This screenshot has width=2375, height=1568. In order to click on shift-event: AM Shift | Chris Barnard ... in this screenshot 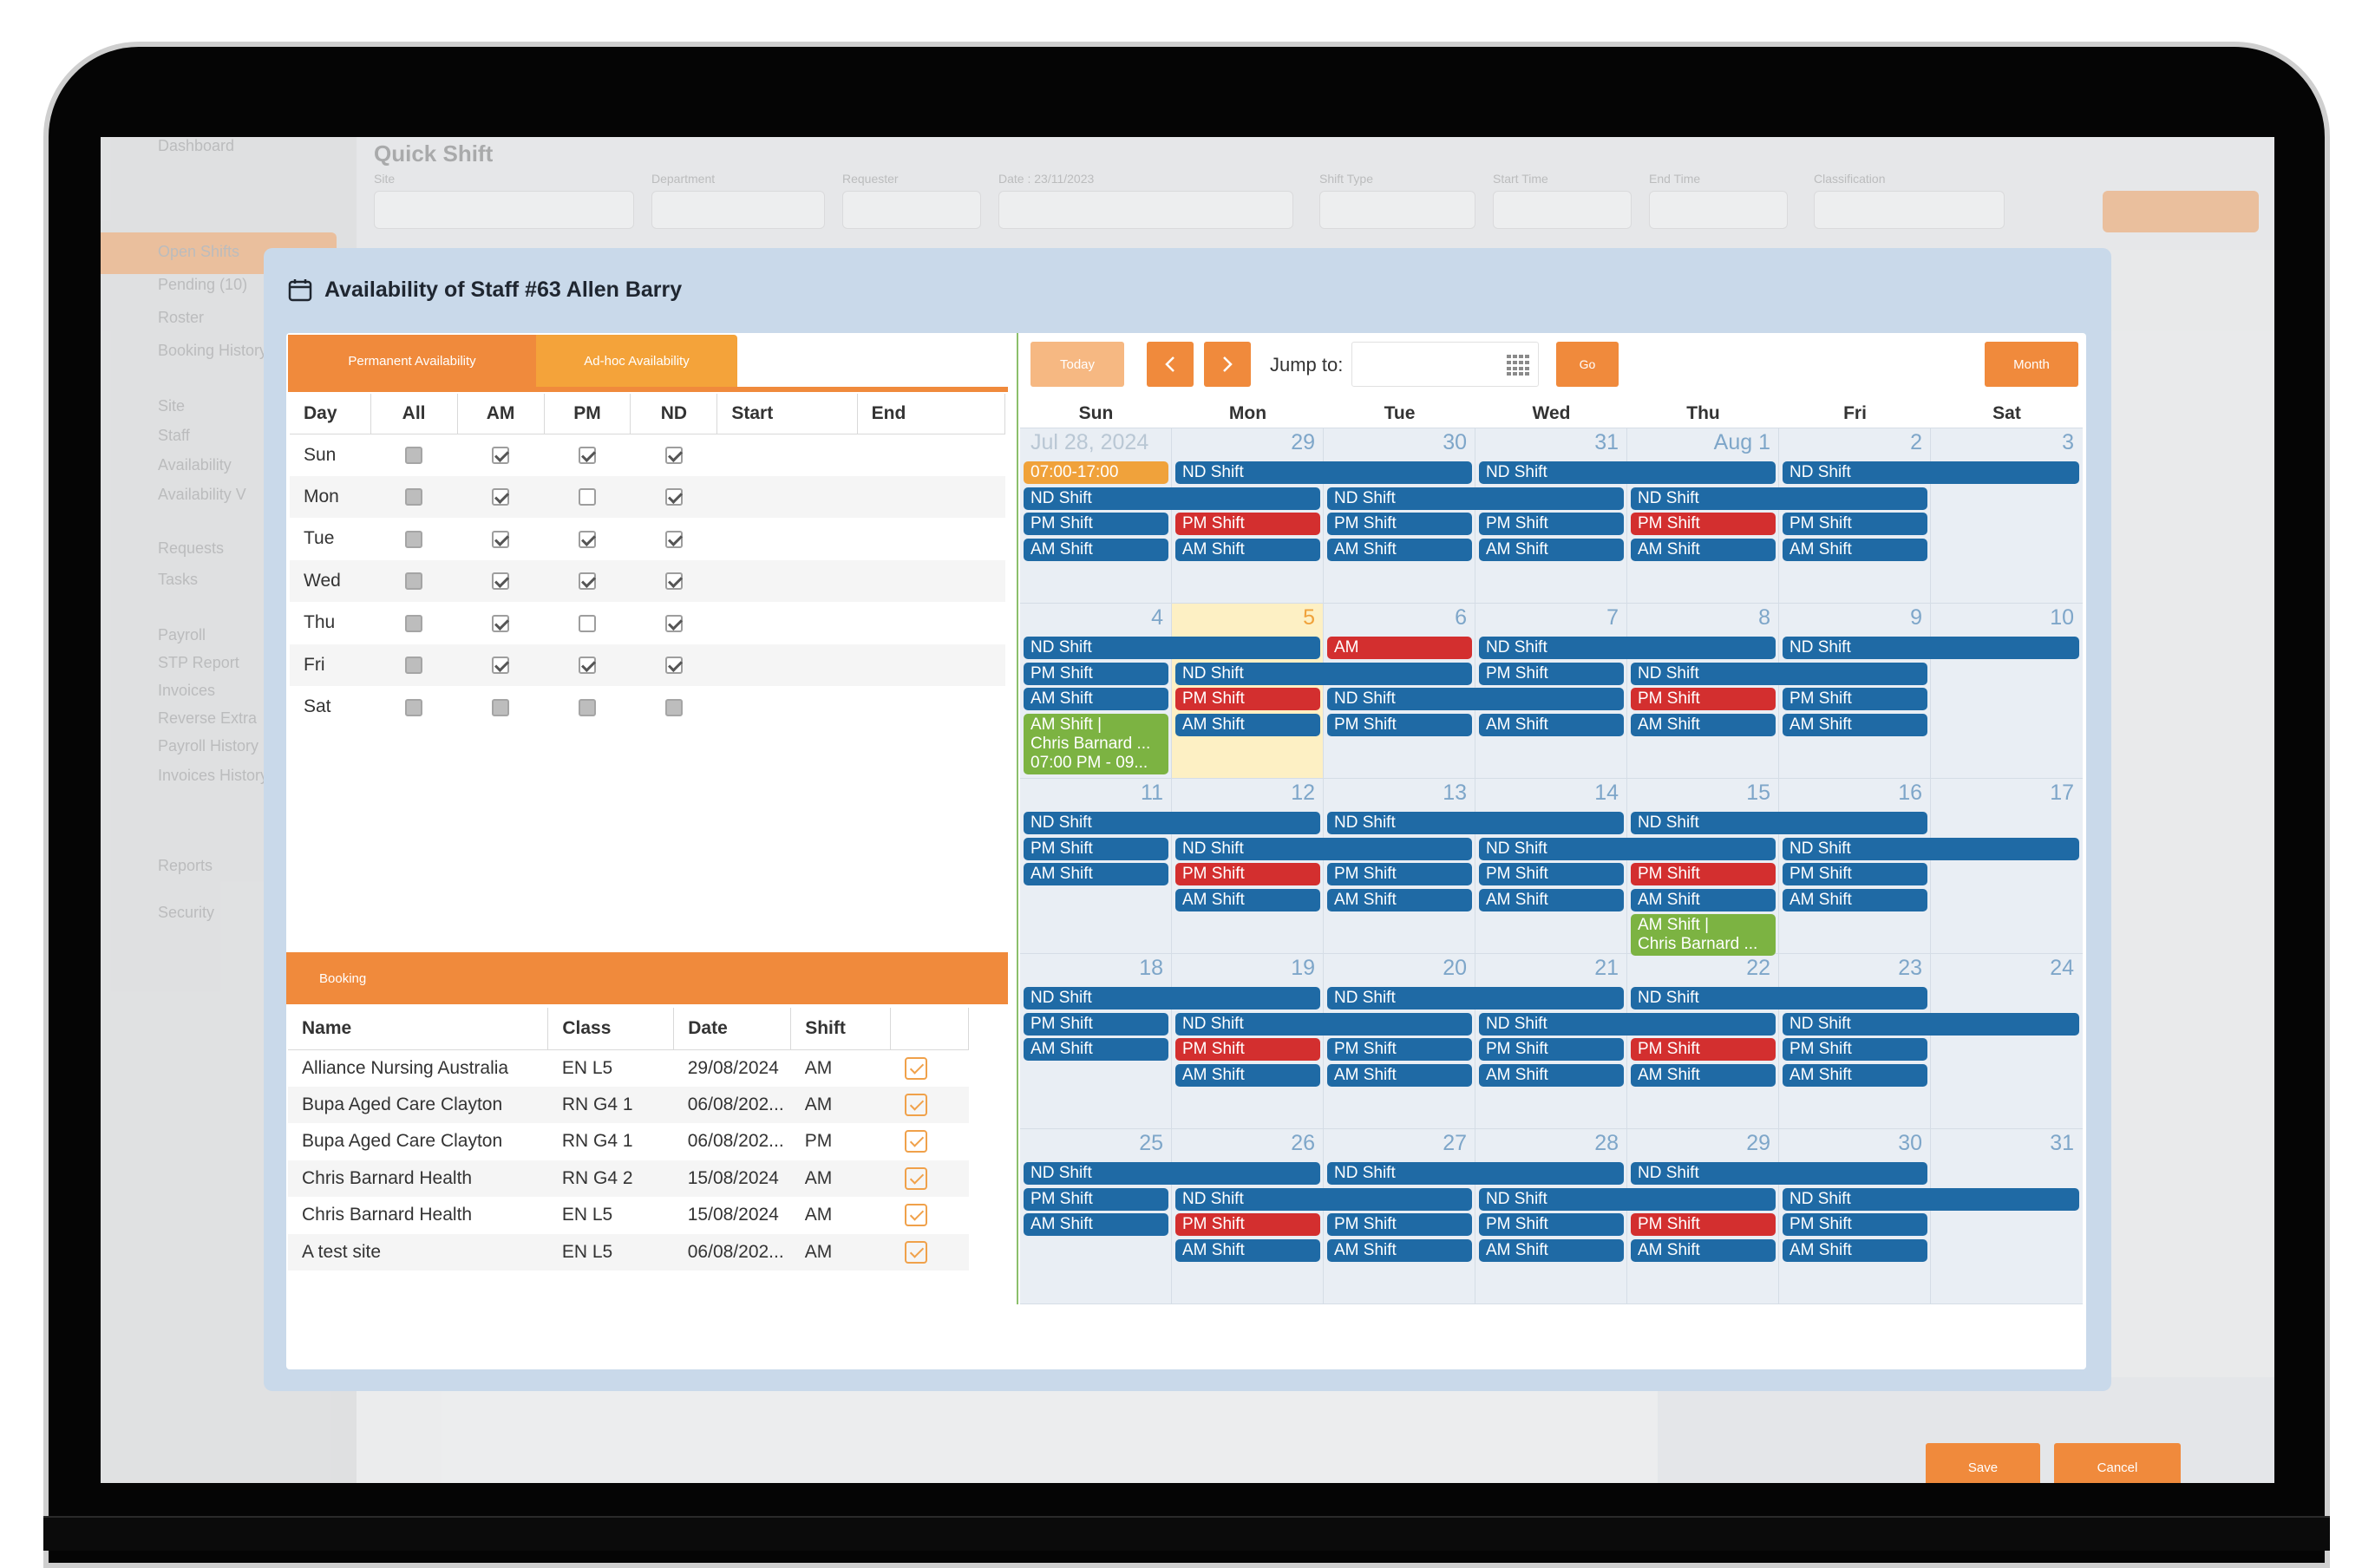, I will do `click(1703, 935)`.